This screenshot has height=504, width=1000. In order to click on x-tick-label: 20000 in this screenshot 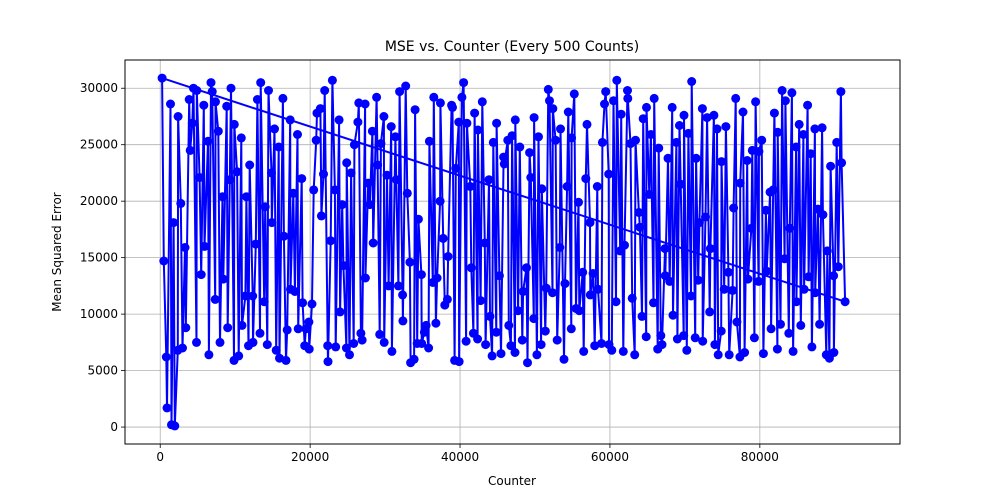, I will do `click(310, 457)`.